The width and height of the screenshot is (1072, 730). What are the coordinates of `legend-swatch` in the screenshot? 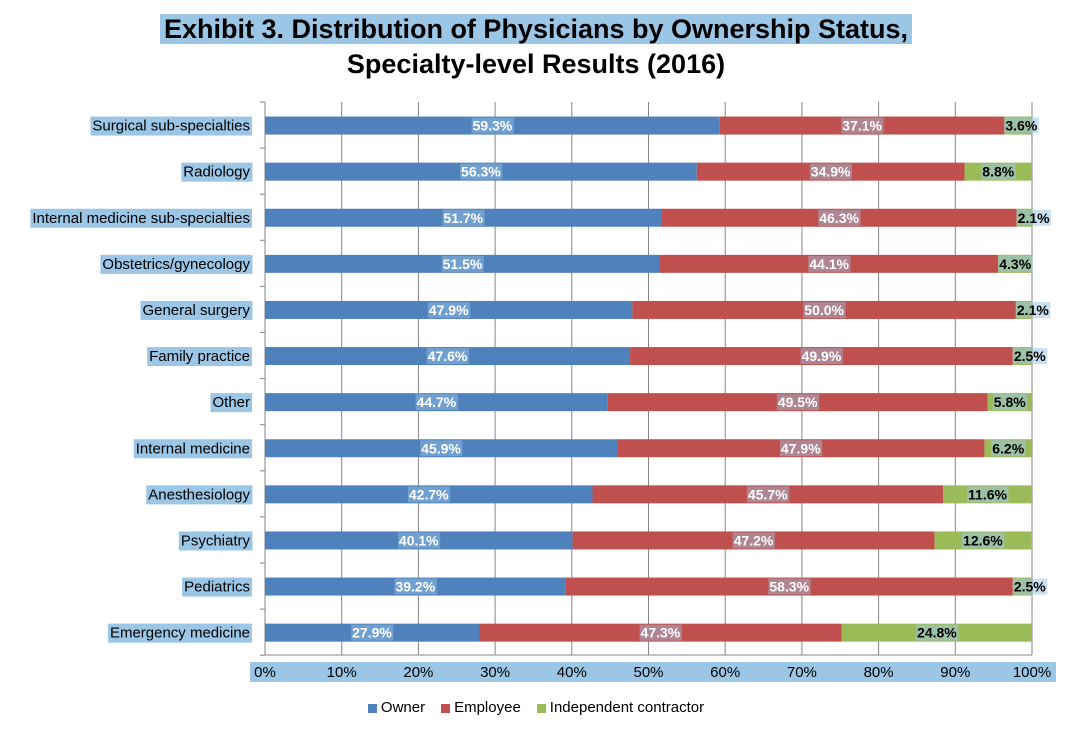 It's located at (541, 708).